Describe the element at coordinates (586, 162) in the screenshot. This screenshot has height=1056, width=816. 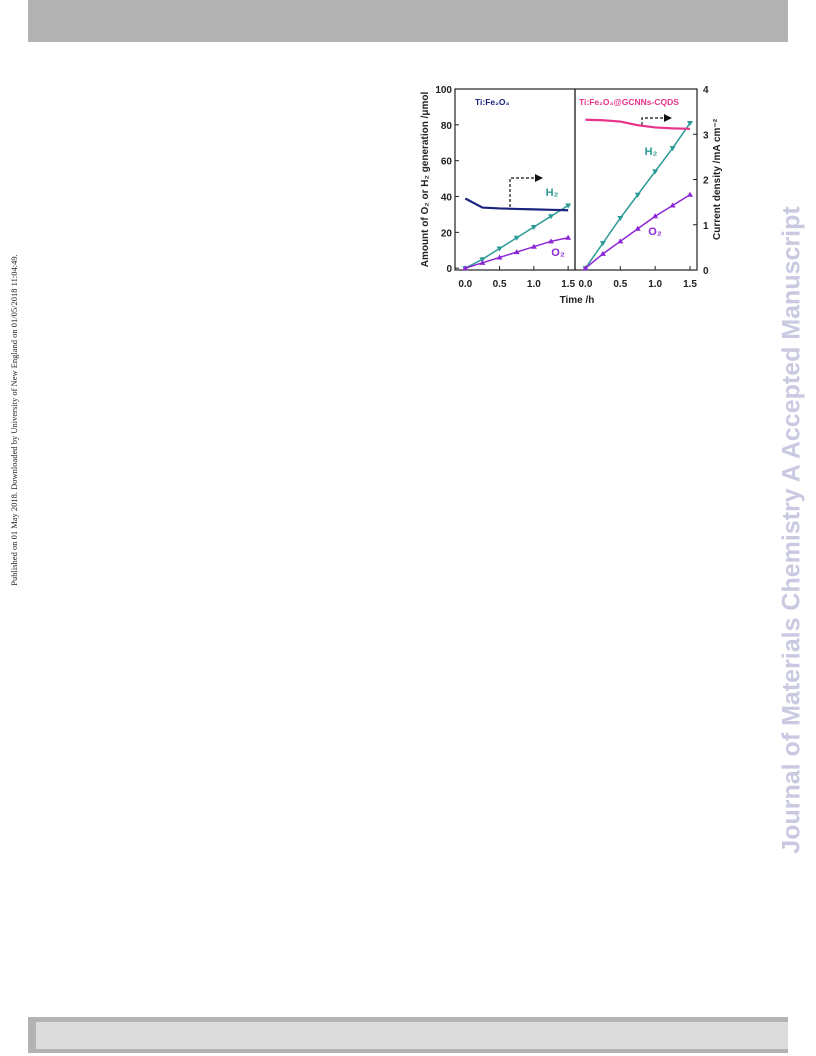
I see `arrow` at that location.